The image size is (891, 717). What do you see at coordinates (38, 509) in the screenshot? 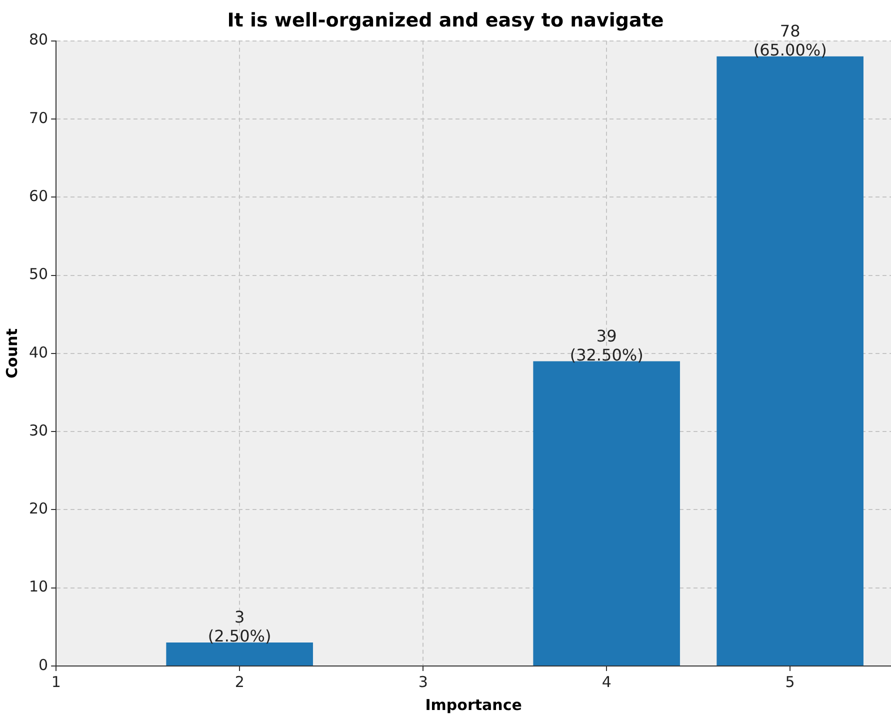
I see `y-tick-label: 20` at bounding box center [38, 509].